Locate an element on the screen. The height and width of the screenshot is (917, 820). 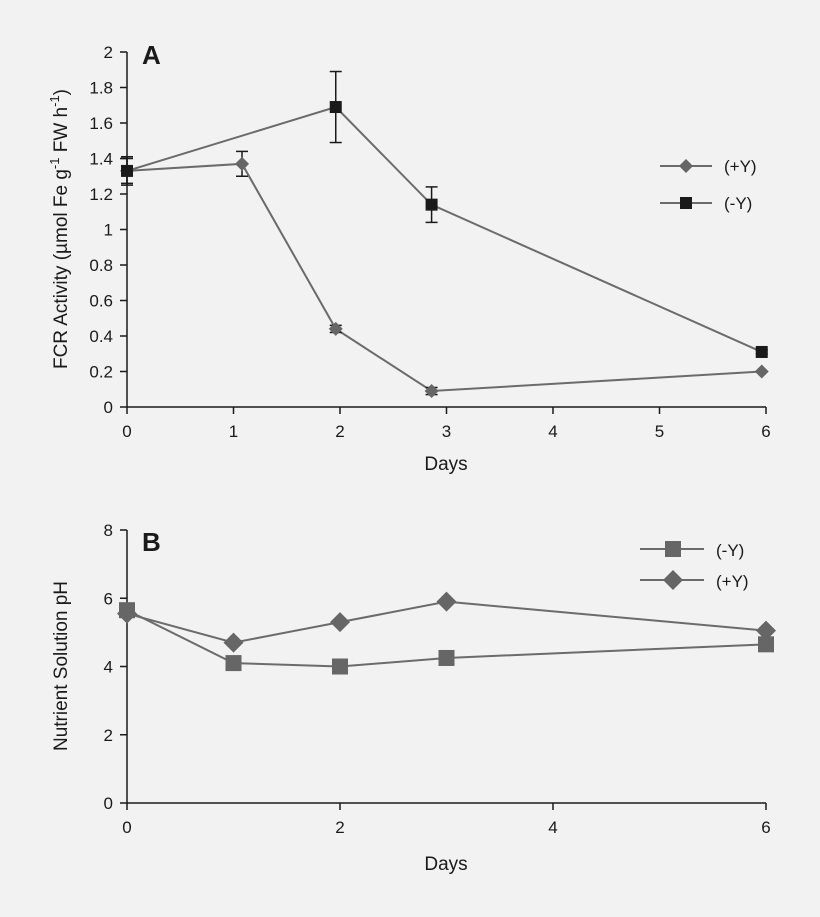
panel-a-y-label-middle: FW h is located at coordinates (61, 132).